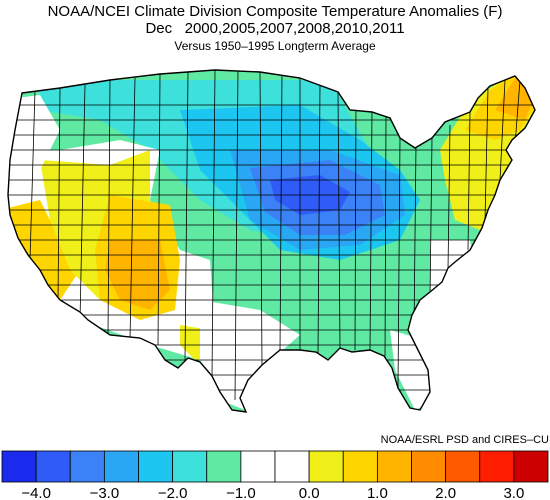 The height and width of the screenshot is (500, 550). I want to click on color-bar-tick-label: −2.0, so click(173, 492).